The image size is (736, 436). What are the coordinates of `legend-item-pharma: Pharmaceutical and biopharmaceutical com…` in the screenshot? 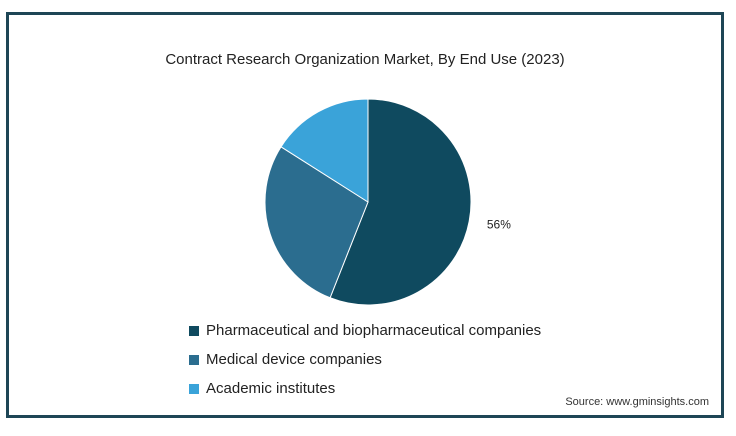 It's located at (365, 330).